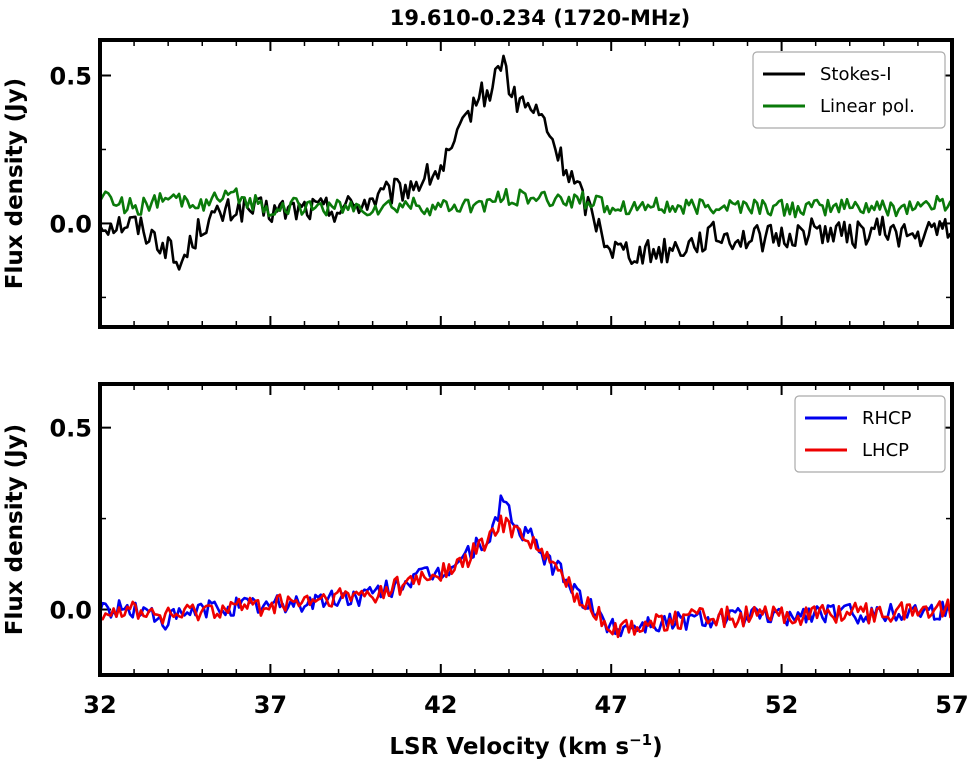  Describe the element at coordinates (887, 418) in the screenshot. I see `legend-label: RHCP` at that location.